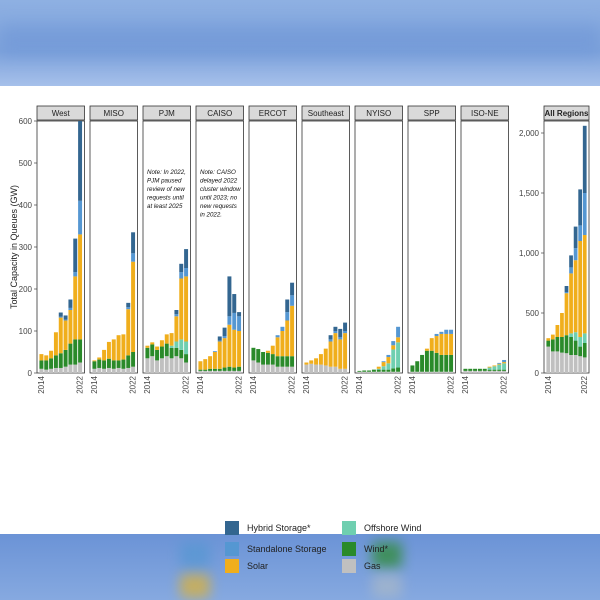 This screenshot has height=600, width=600. I want to click on panel-southeast-bar-2022-standalone-storage, so click(345, 332).